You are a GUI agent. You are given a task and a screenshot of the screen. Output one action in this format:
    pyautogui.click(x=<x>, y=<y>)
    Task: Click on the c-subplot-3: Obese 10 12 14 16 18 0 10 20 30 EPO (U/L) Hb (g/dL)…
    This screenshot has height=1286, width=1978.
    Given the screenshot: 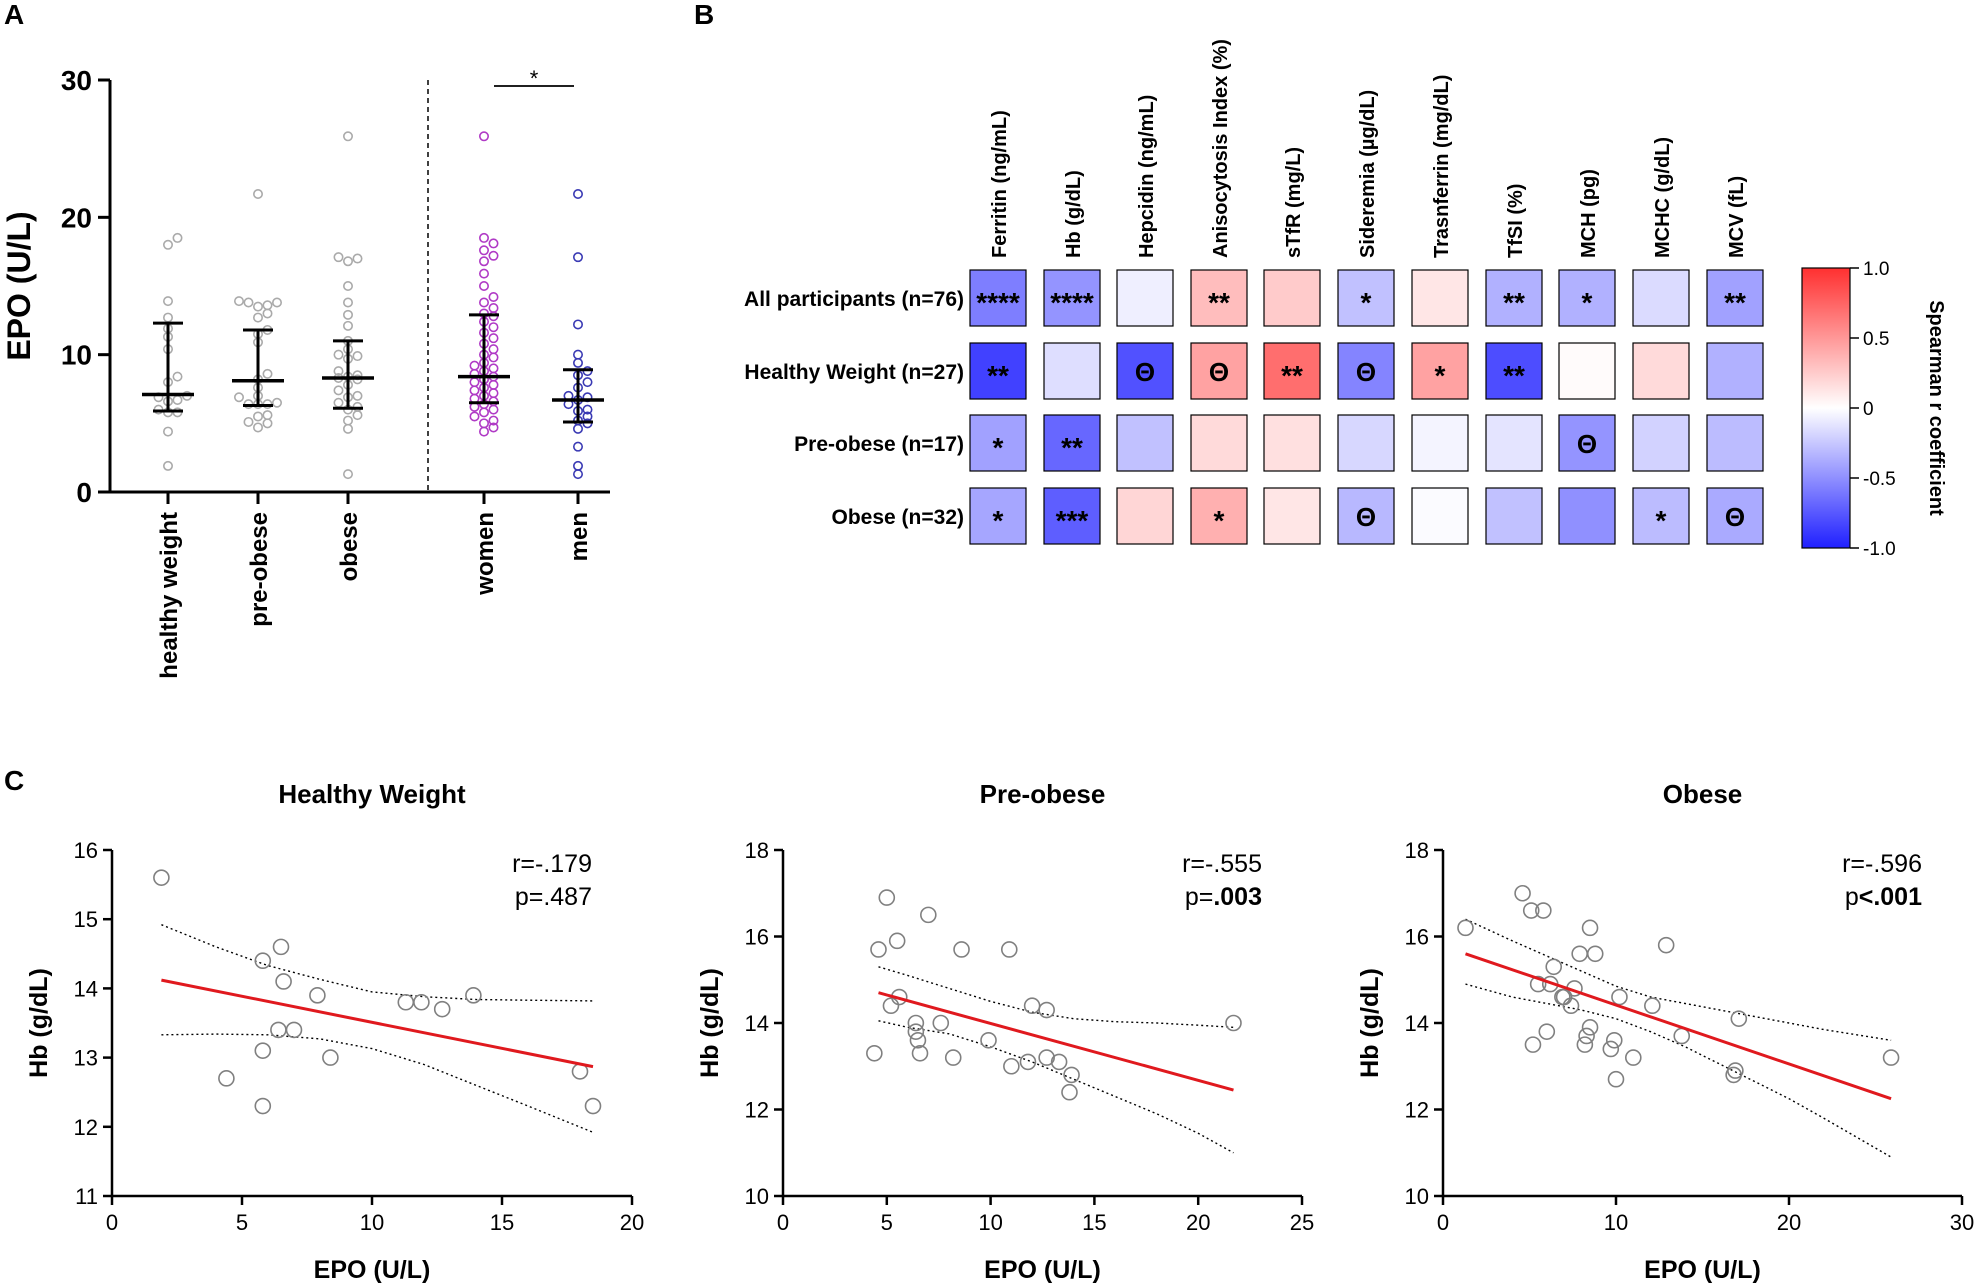 What is the action you would take?
    pyautogui.click(x=1665, y=1031)
    